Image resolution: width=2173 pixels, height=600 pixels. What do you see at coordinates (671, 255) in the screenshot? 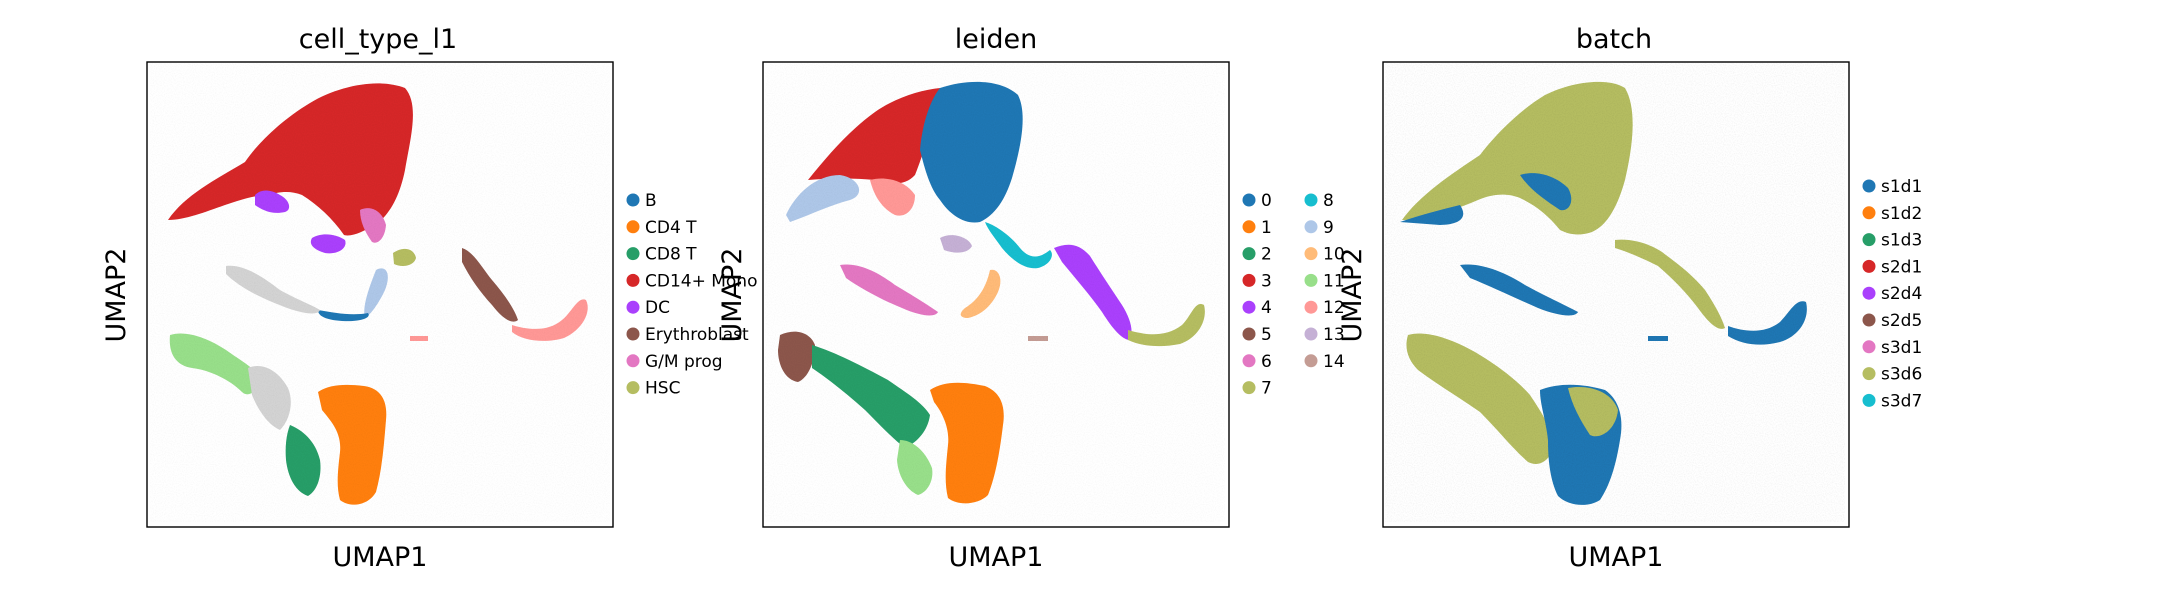
I see `legend-label: CD8 T` at bounding box center [671, 255].